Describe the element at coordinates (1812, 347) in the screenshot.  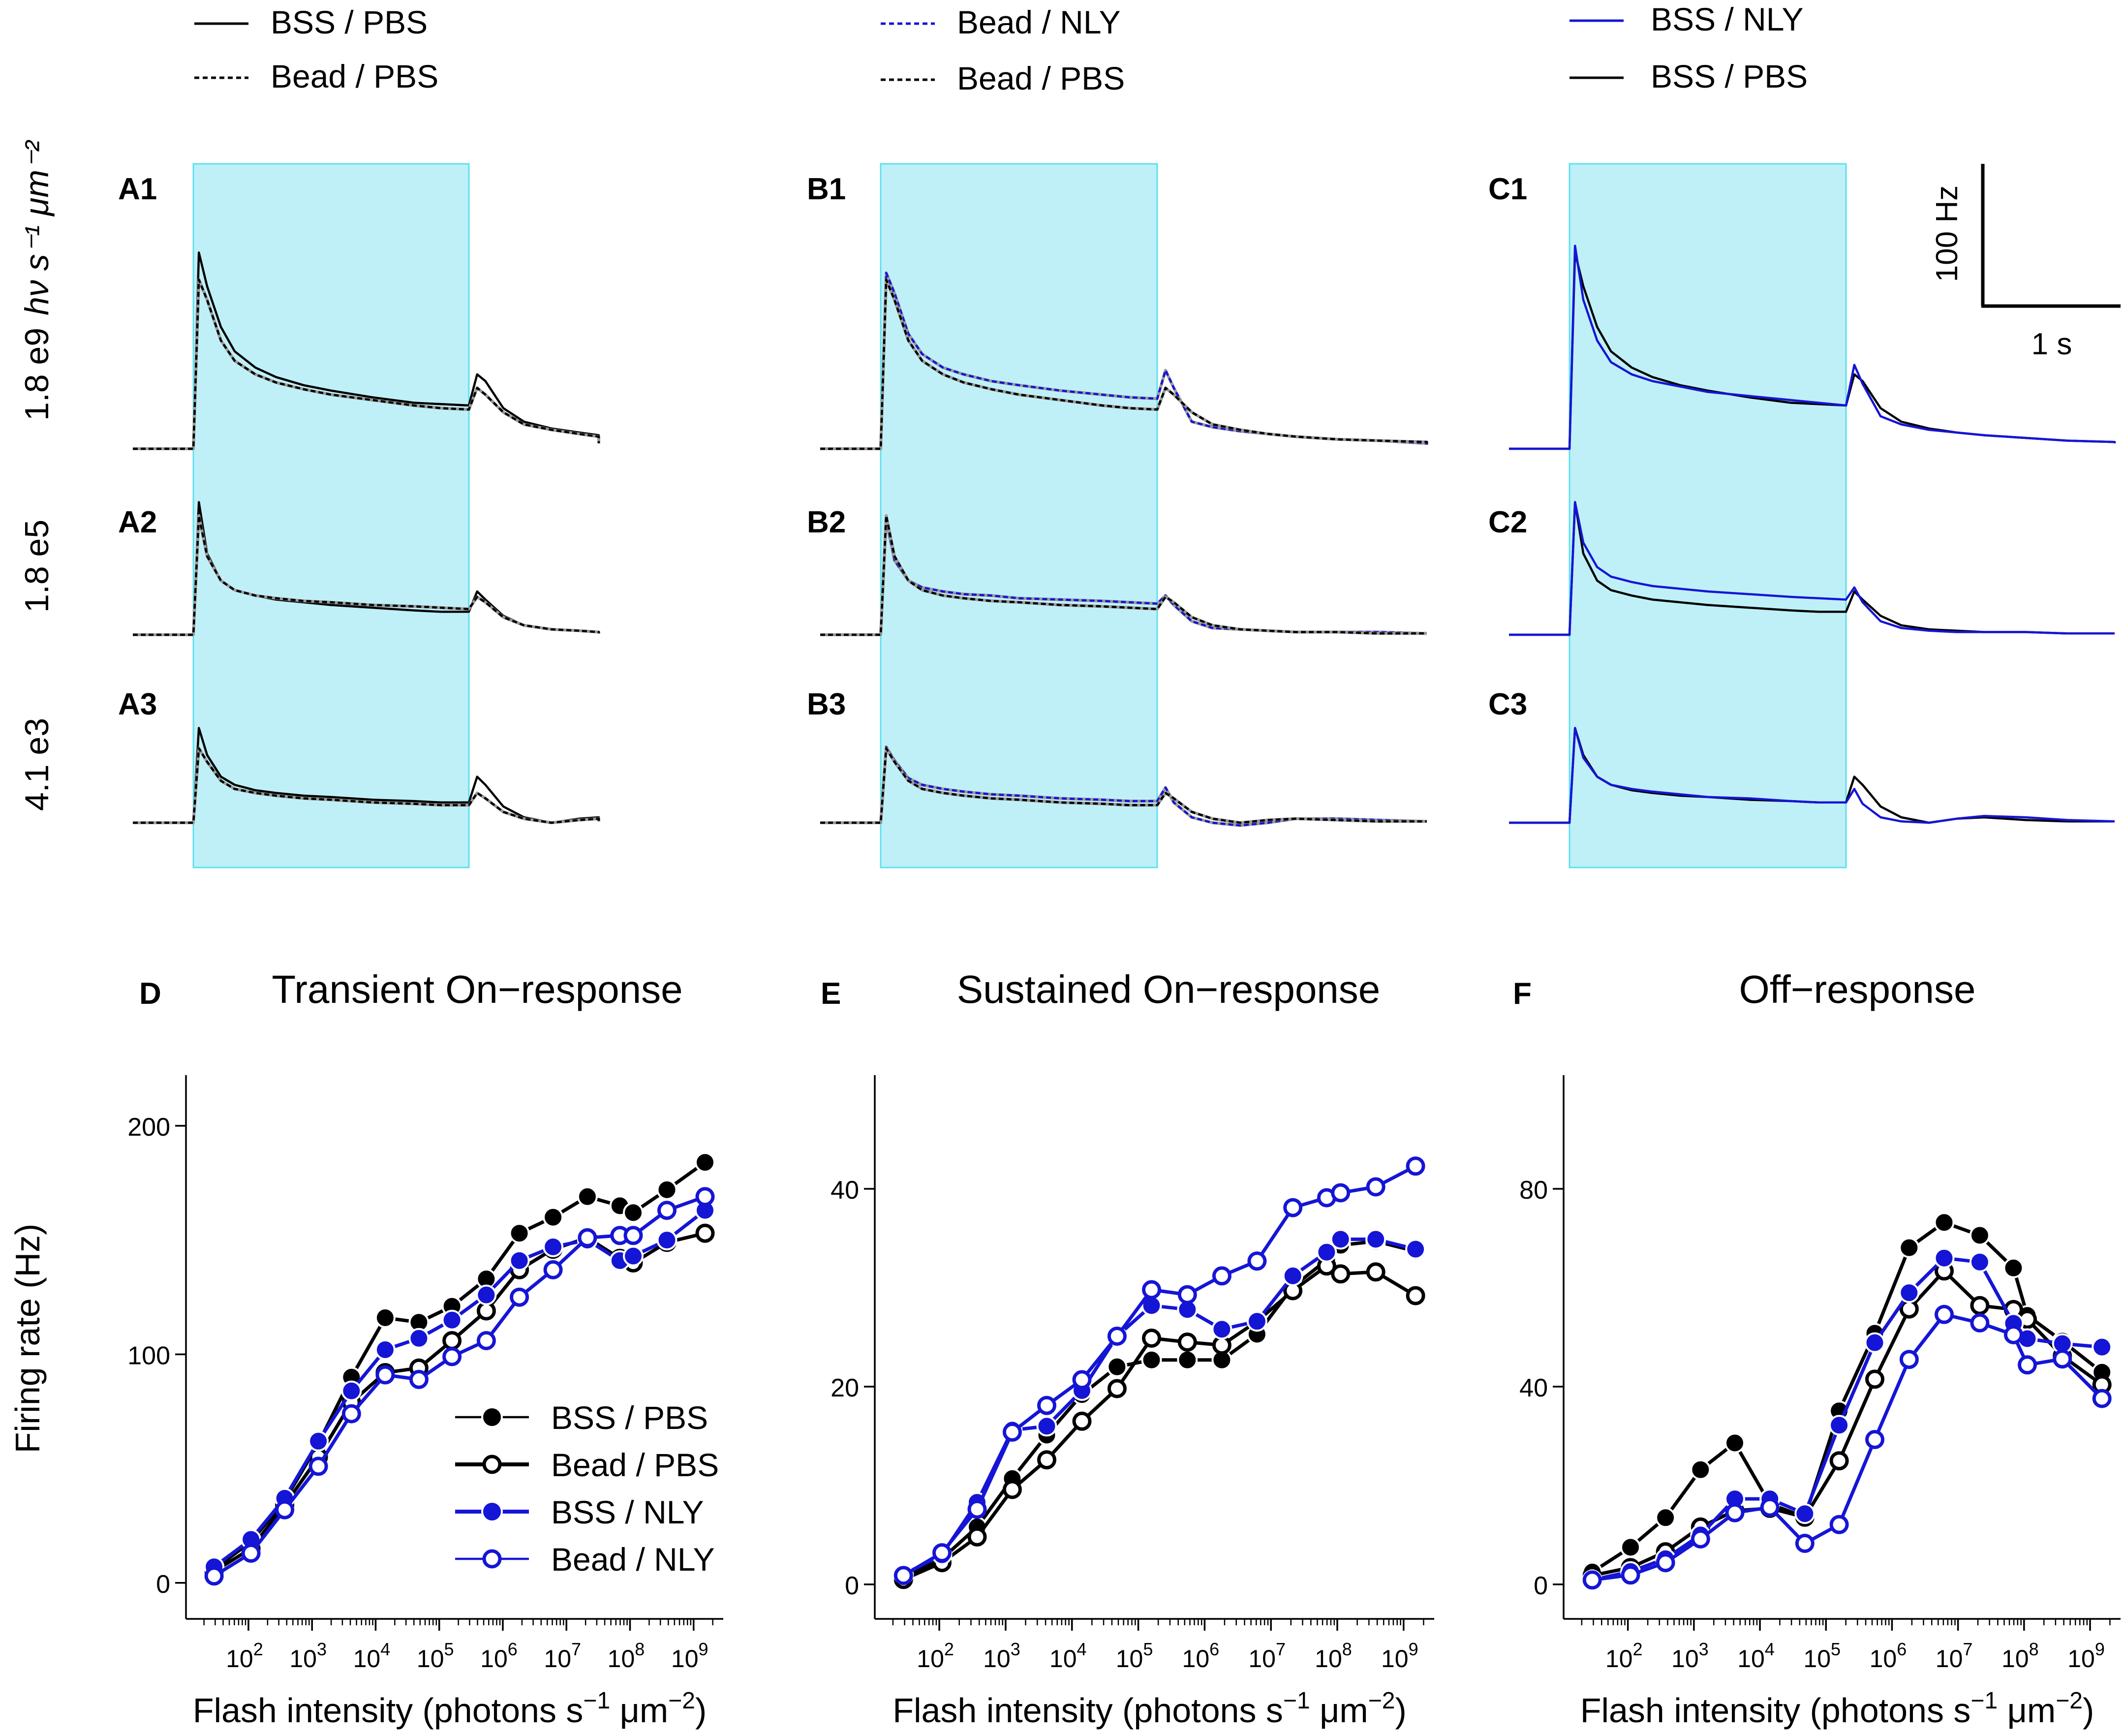
I see `trace-C1-BSS_NLY` at that location.